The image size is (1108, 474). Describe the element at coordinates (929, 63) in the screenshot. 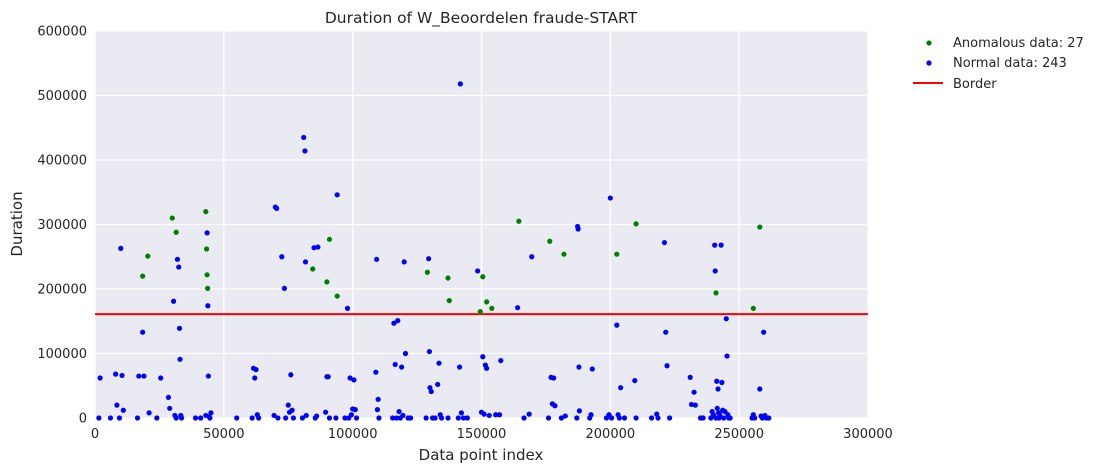

I see `legend-normal-marker` at that location.